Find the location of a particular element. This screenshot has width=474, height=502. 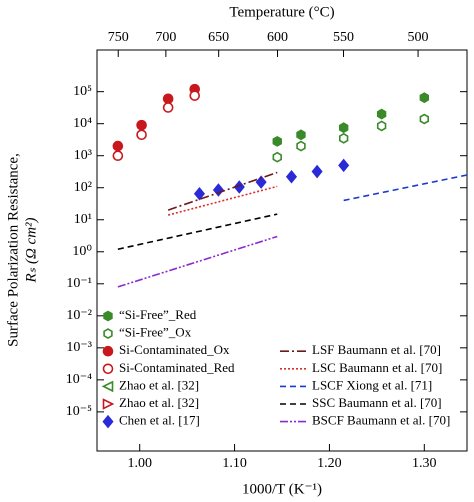

legend-label: Chen et al. [17] is located at coordinates (159, 420).